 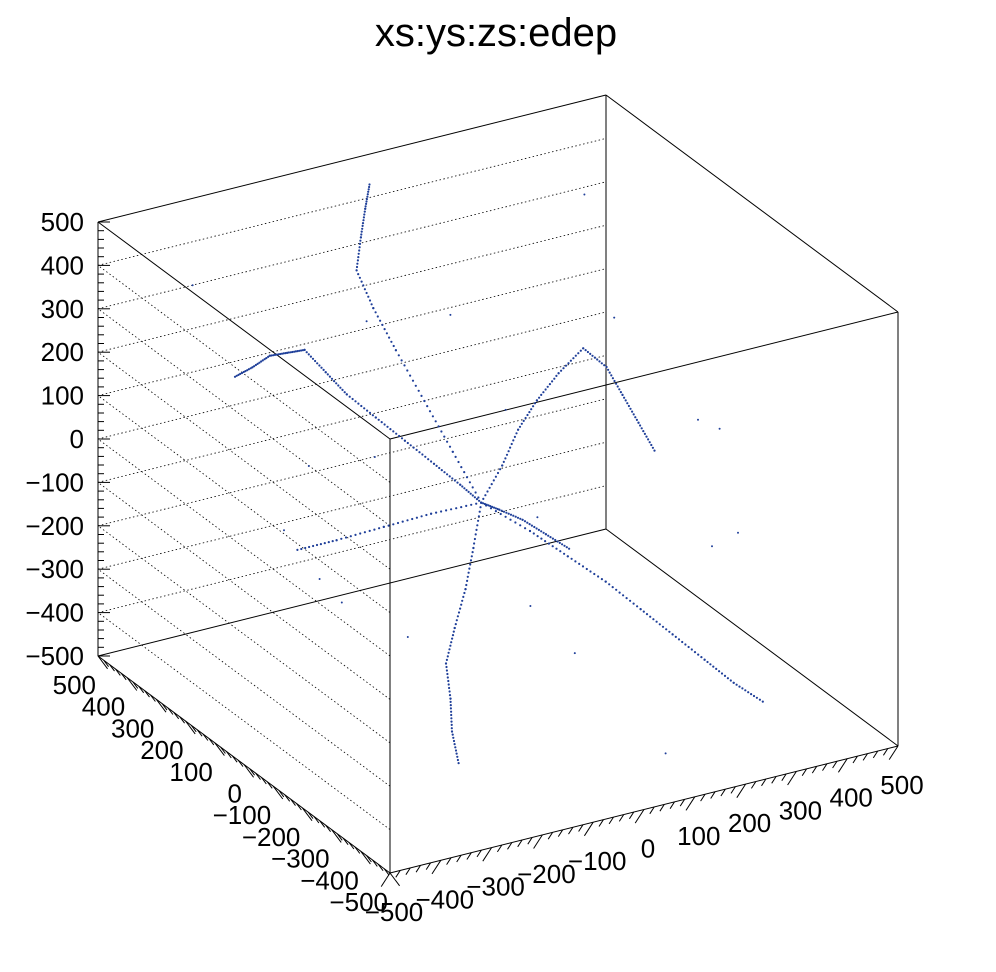 What do you see at coordinates (329, 880) in the screenshot?
I see `y-tick-label: −400` at bounding box center [329, 880].